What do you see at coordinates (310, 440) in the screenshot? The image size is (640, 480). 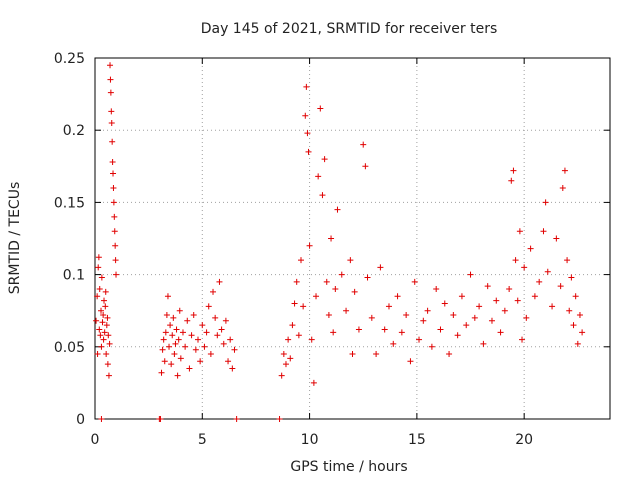 I see `x-tick-label: 10` at bounding box center [310, 440].